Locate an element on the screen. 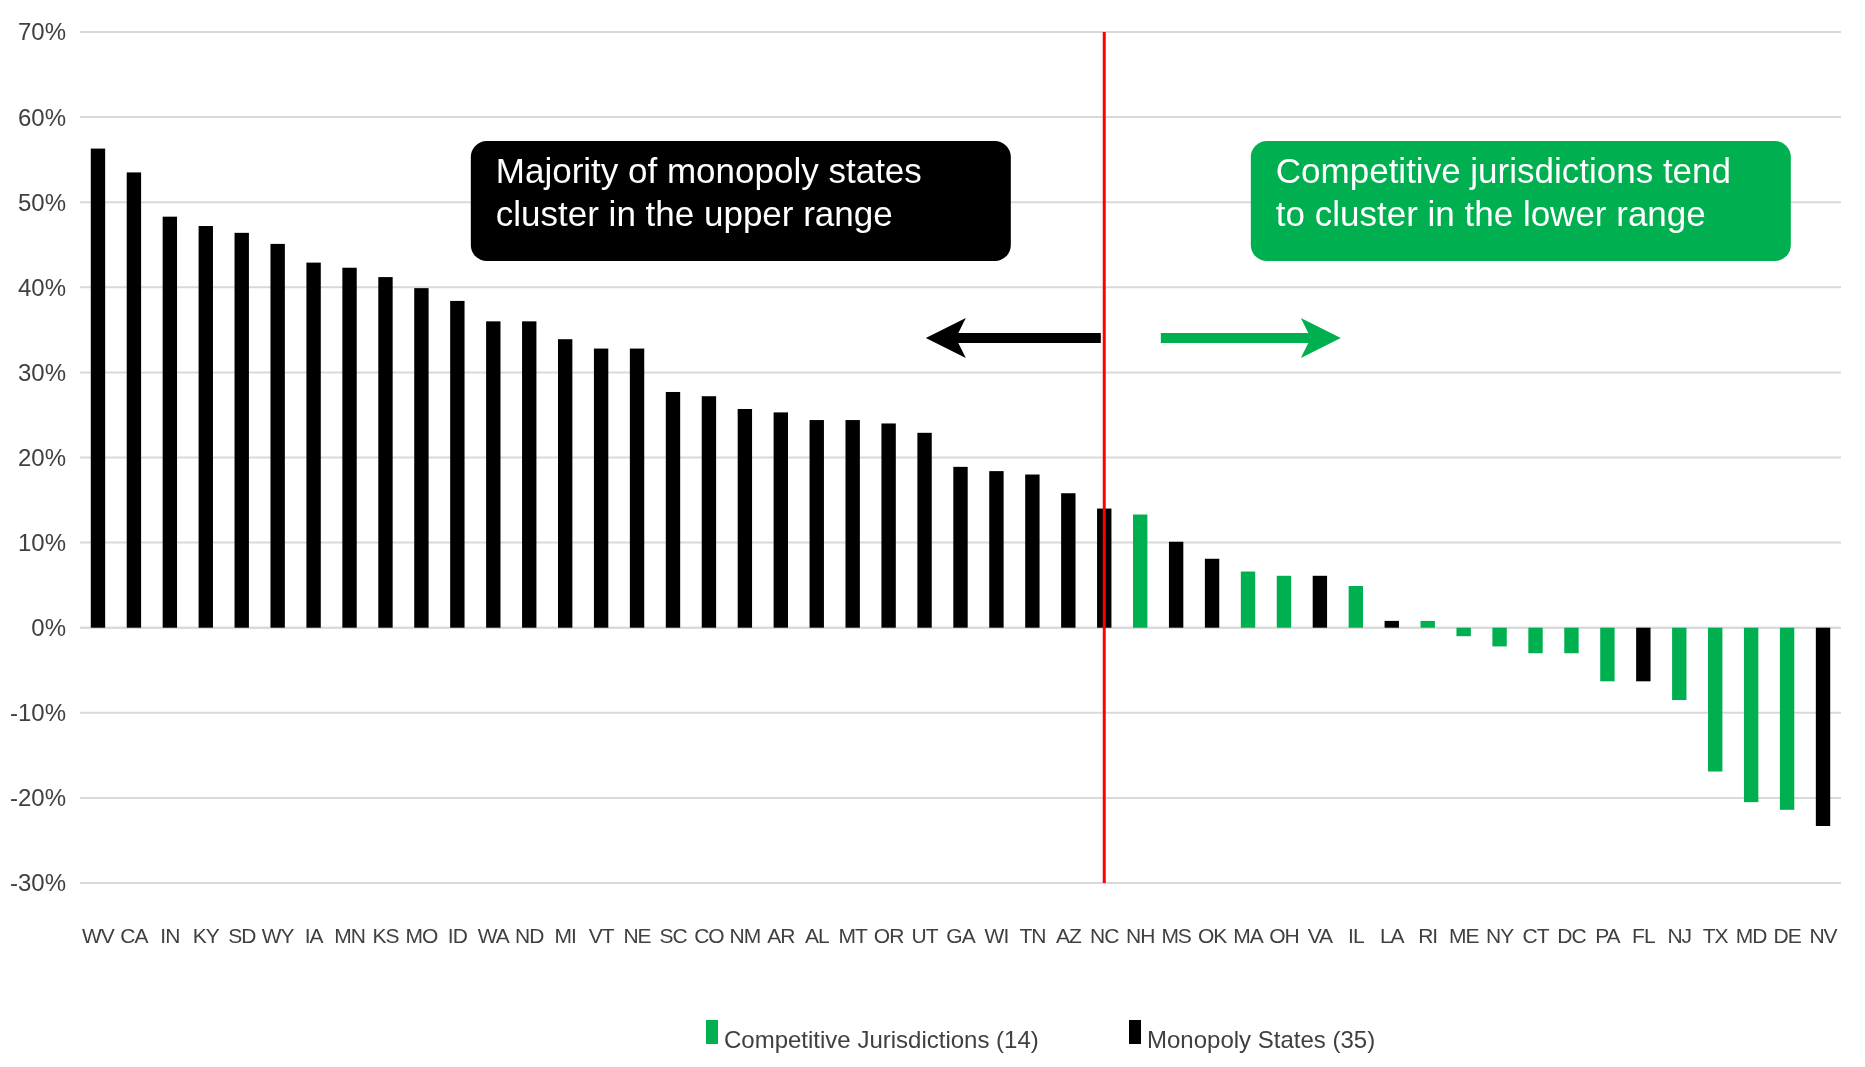 The width and height of the screenshot is (1865, 1067). x-tick-label: WV is located at coordinates (98, 935).